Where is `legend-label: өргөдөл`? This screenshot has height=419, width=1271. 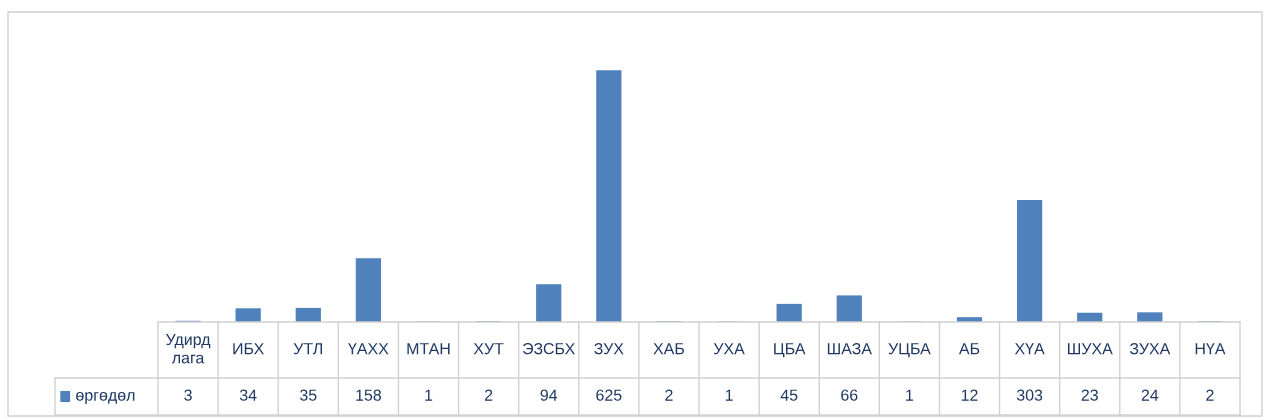
legend-label: өргөдөл is located at coordinates (105, 398).